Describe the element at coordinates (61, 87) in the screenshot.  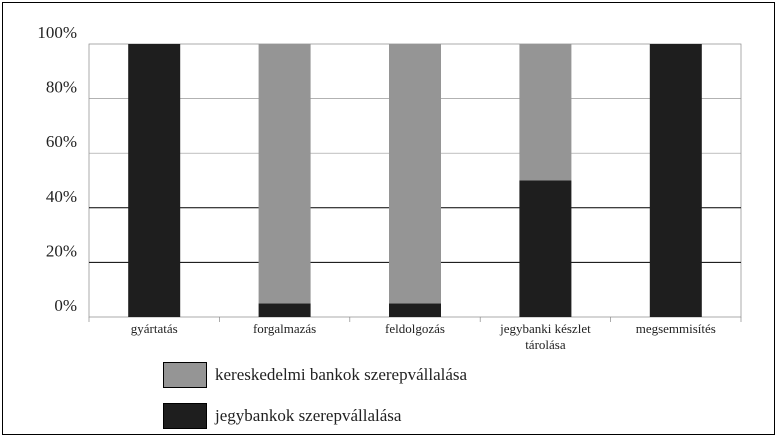
I see `y-tick-label-4: 80%` at that location.